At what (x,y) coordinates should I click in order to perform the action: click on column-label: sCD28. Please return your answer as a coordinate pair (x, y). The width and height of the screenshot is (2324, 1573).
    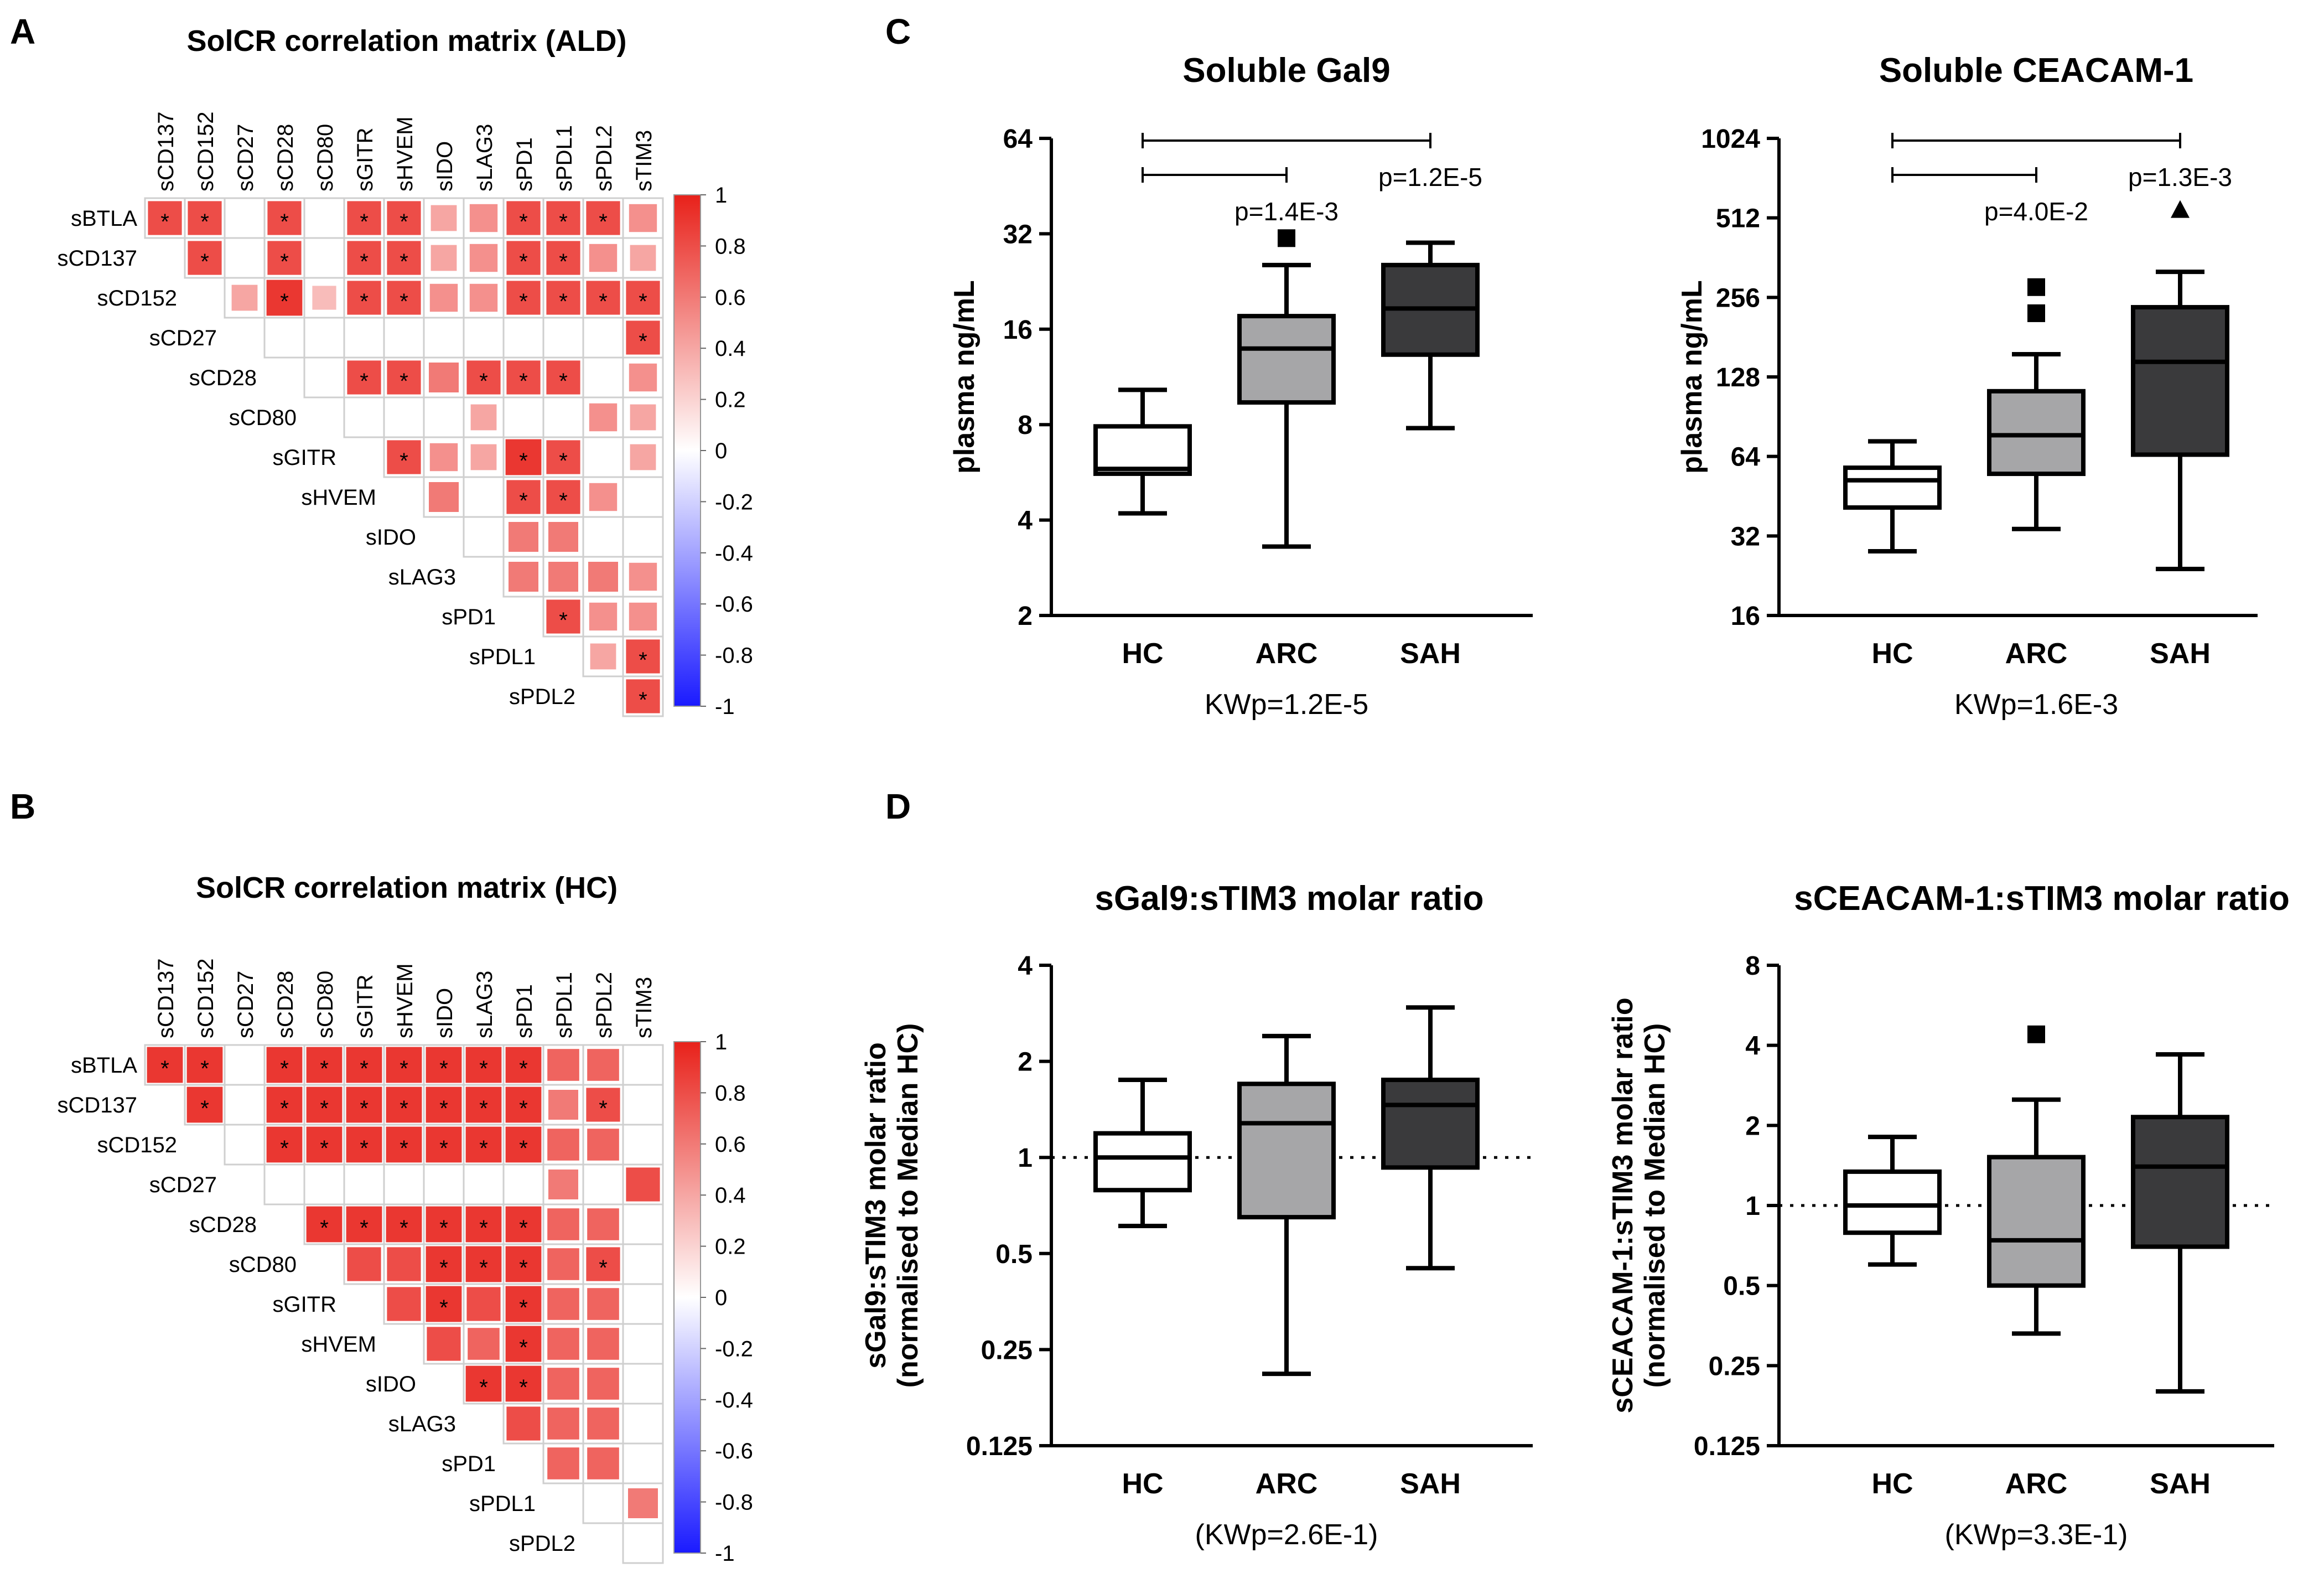
    Looking at the image, I should click on (285, 1004).